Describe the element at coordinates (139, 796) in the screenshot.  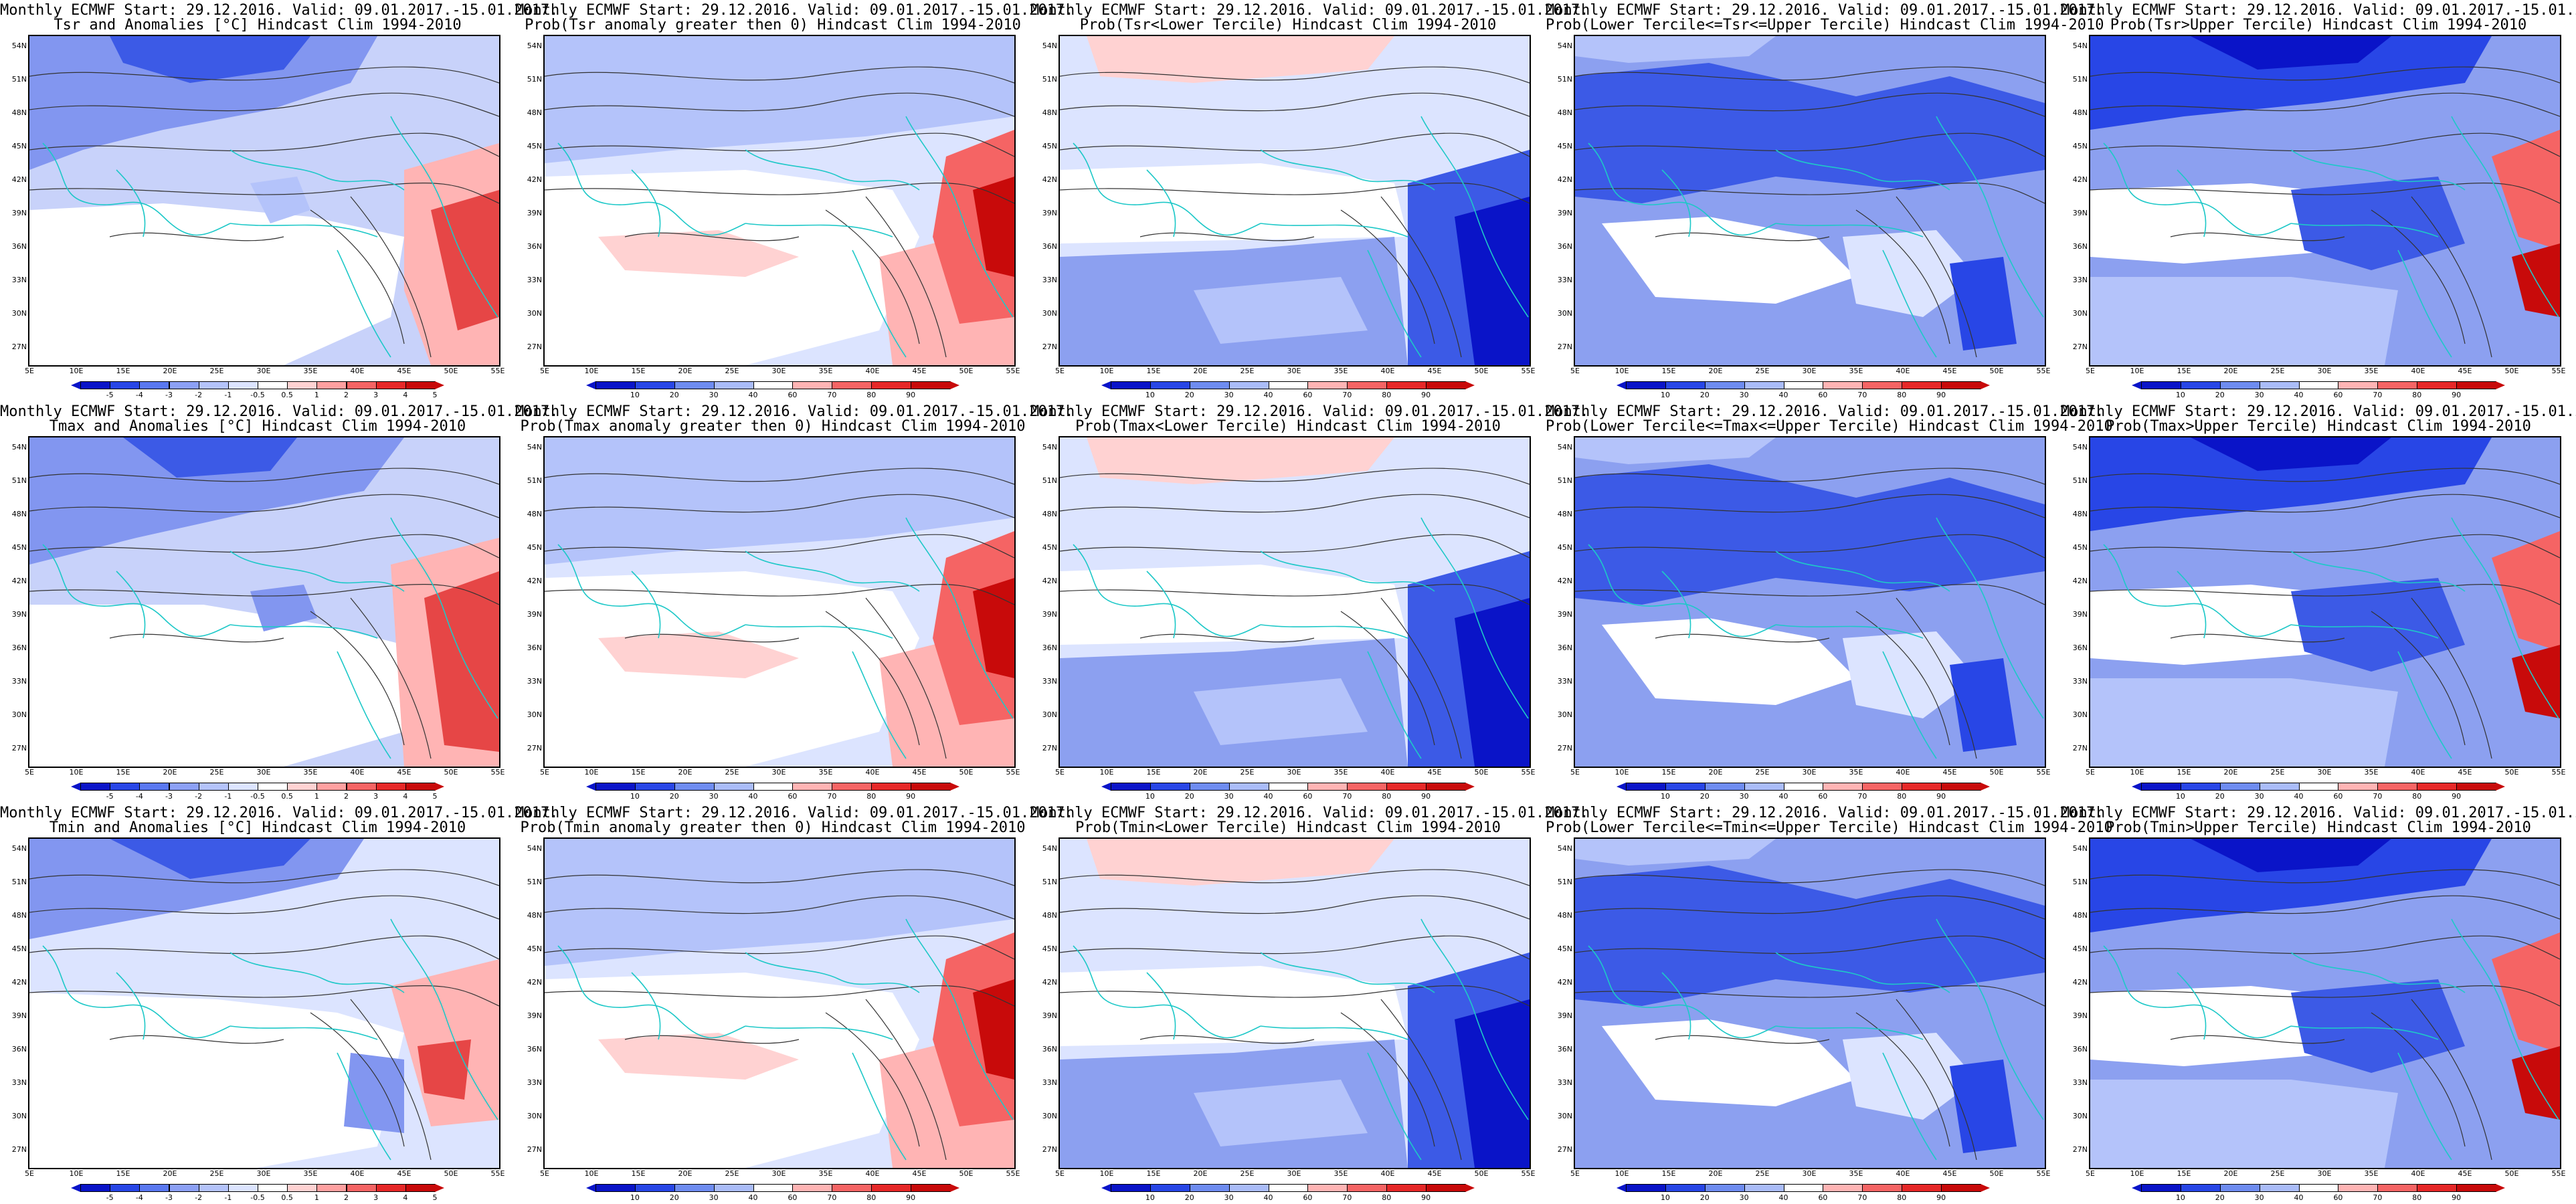
I see `colorbar-label: -4` at that location.